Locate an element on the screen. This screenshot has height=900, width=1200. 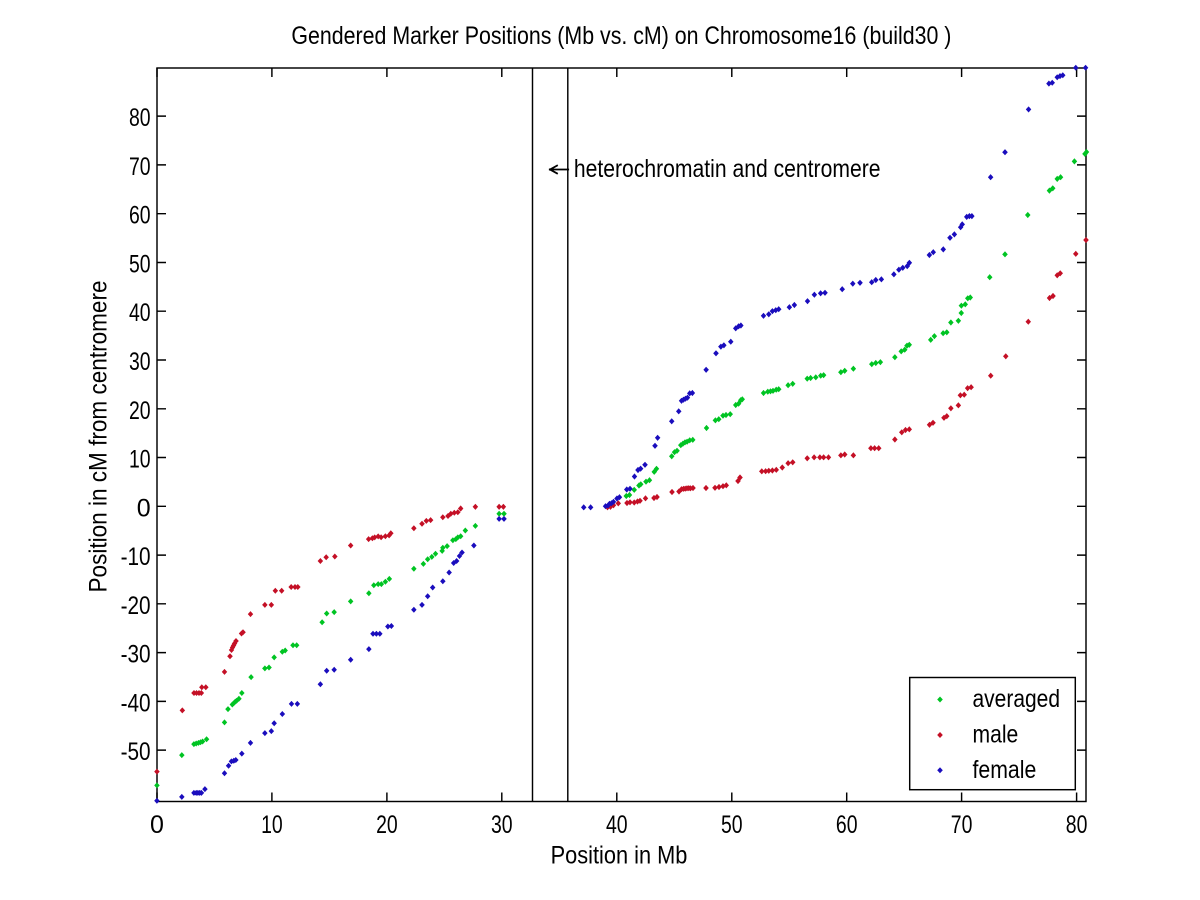
svg-text: Position in Mb is located at coordinates (619, 855).